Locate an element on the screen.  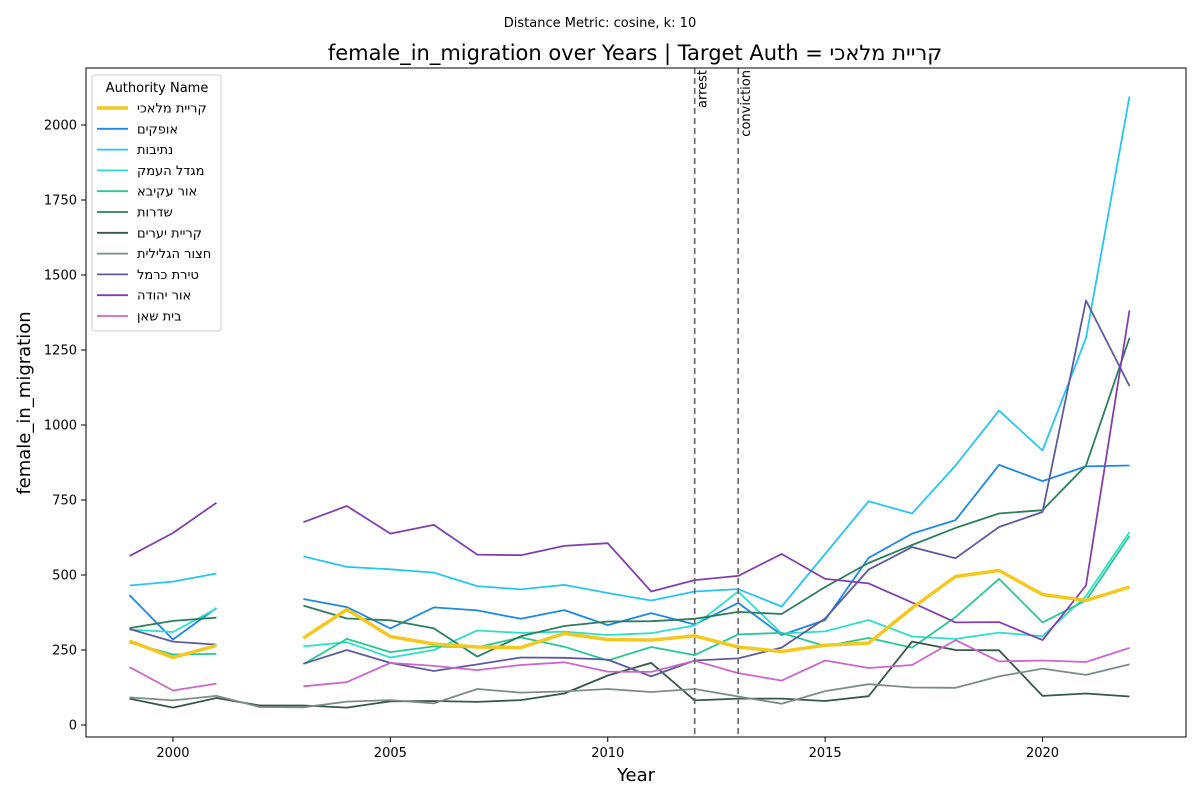
y-axis: 0 250 500 750 1000 1250 1500 1750 2000 is located at coordinates (65, 426).